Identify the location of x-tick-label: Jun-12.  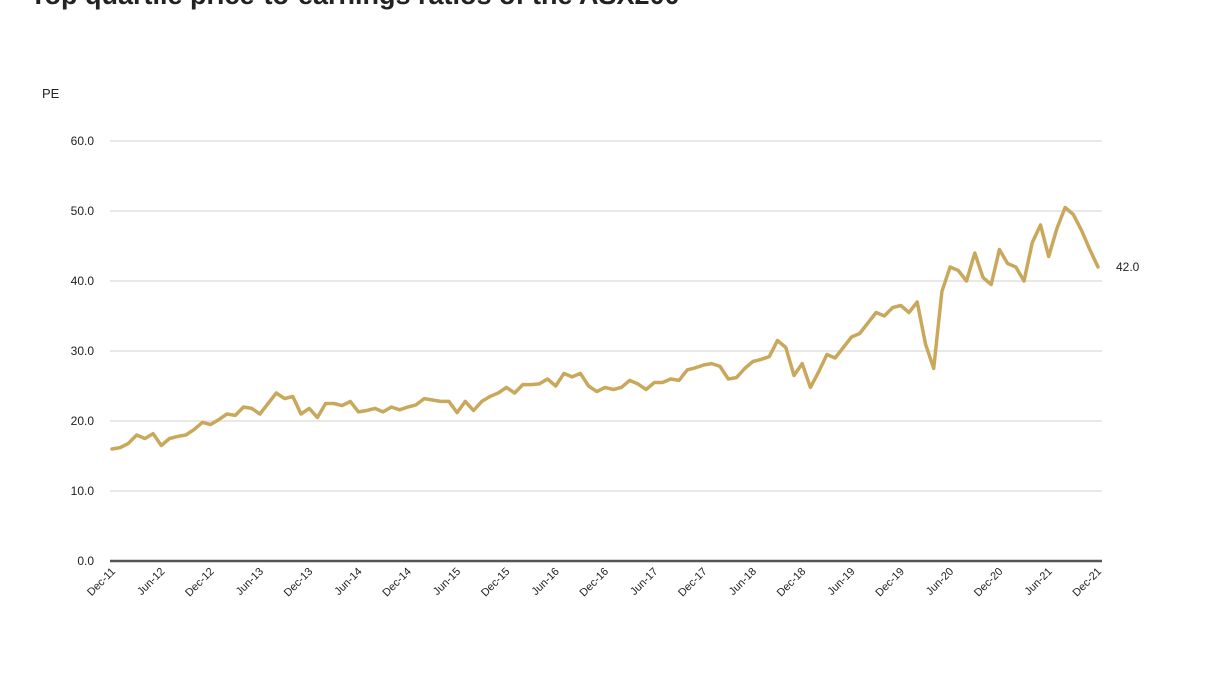
(151, 582).